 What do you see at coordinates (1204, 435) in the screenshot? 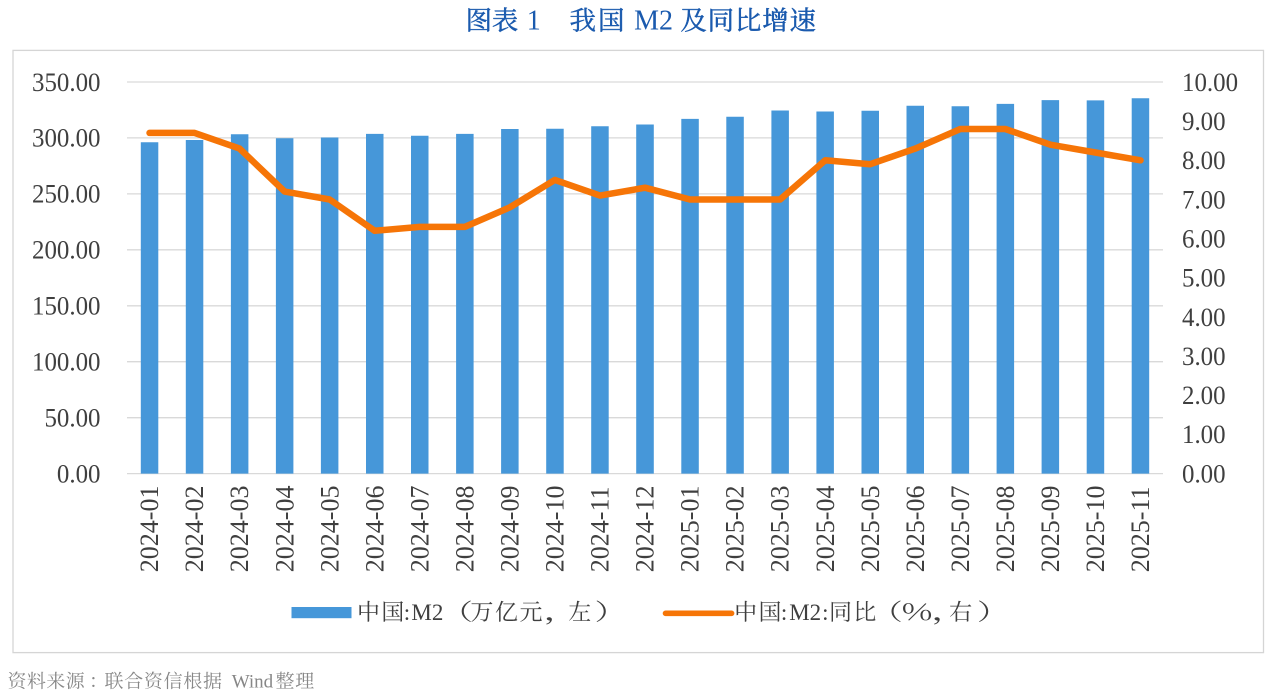
I see `svg-text: 1.00` at bounding box center [1204, 435].